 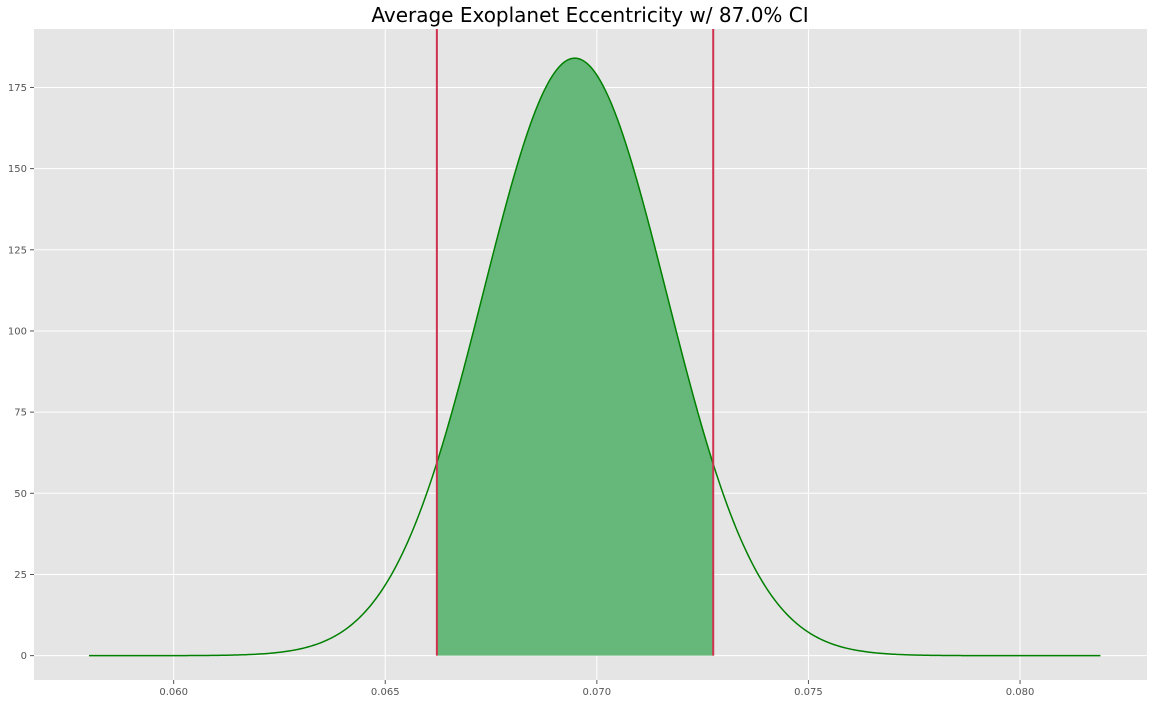 I want to click on y-tick-label: 0, so click(x=24, y=656).